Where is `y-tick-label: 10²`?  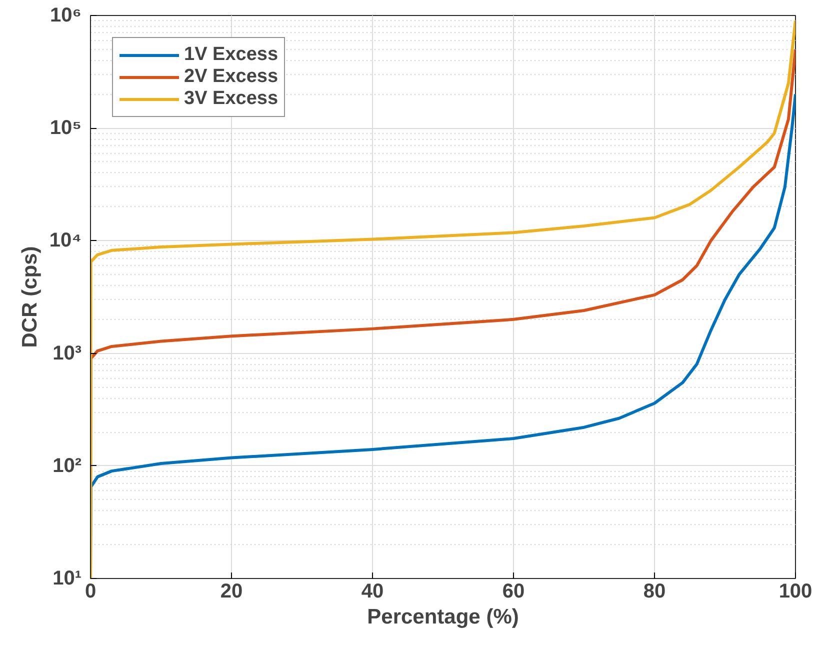
y-tick-label: 10² is located at coordinates (67, 465).